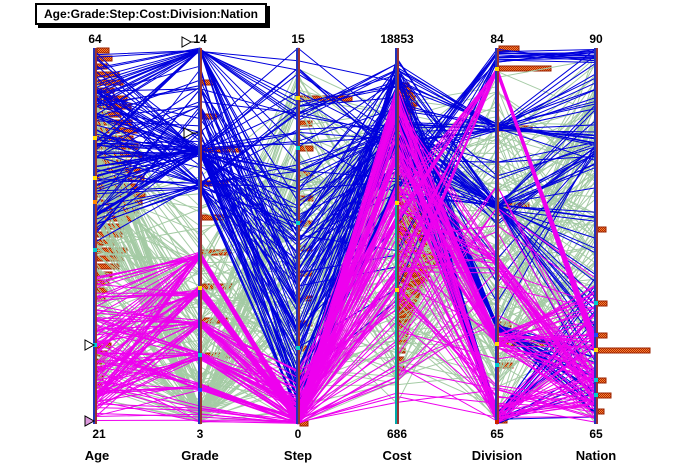 This screenshot has height=472, width=696. Describe the element at coordinates (397, 39) in the screenshot. I see `axis-max-cost: 18853` at that location.